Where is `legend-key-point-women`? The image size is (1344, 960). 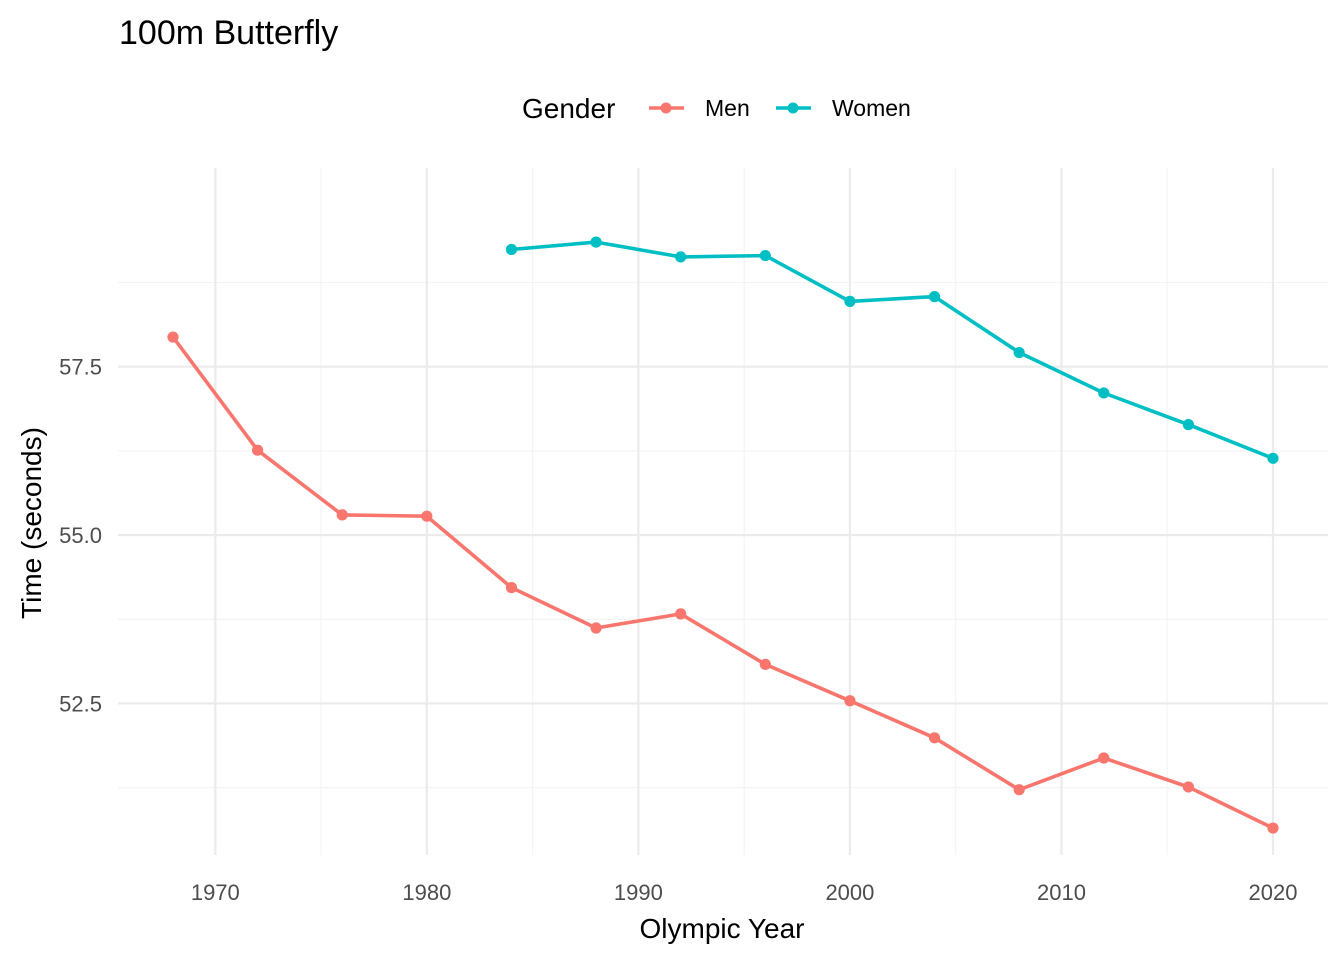
legend-key-point-women is located at coordinates (793, 108).